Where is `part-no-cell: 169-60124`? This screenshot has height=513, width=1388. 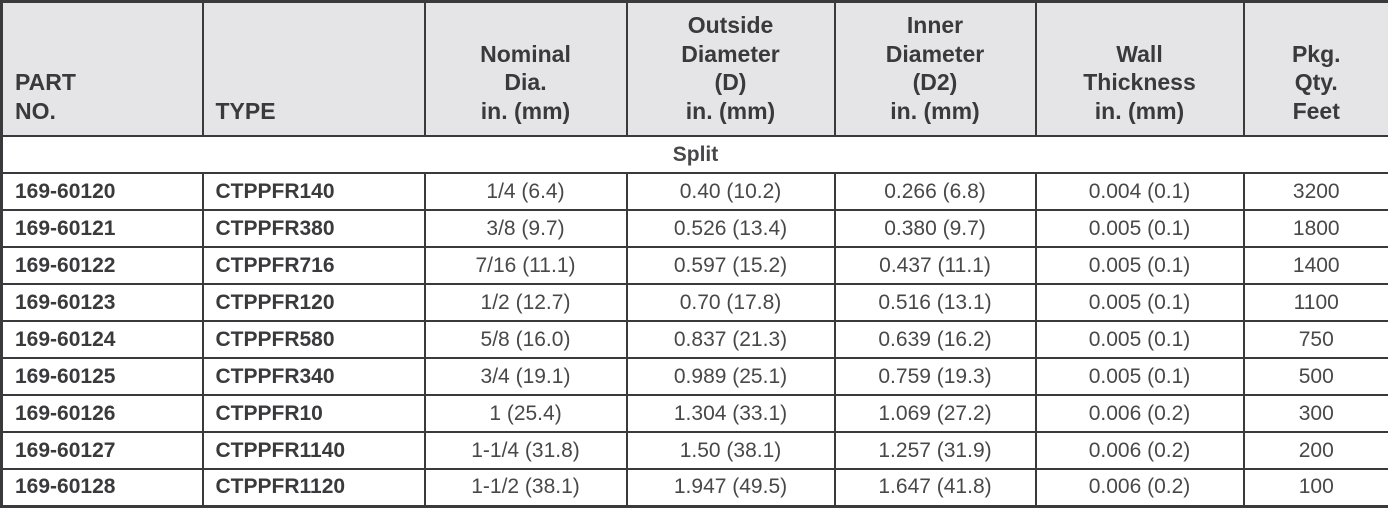
part-no-cell: 169-60124 is located at coordinates (102, 340).